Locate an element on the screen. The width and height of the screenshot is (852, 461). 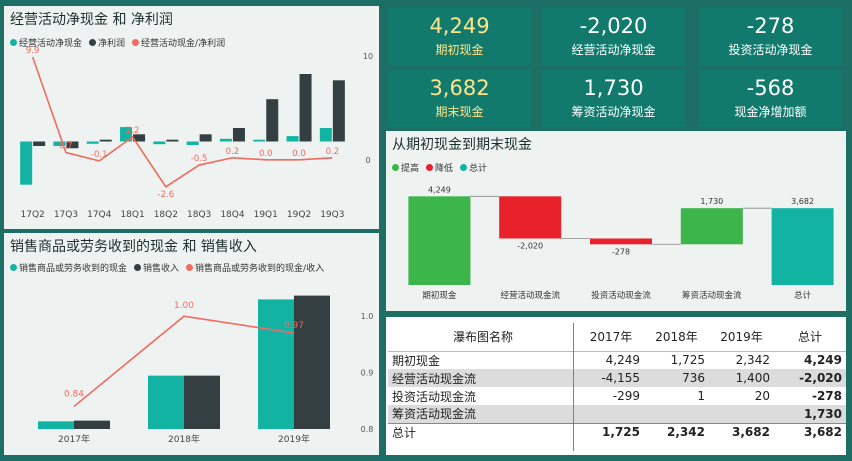
ratio-point-label: 9.9 is located at coordinates (33, 51).